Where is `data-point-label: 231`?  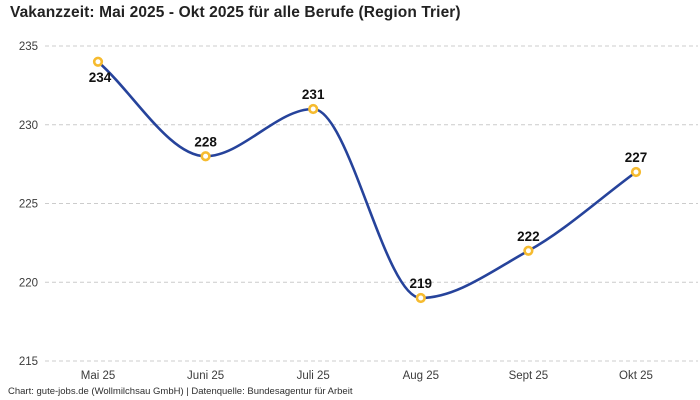
data-point-label: 231 is located at coordinates (313, 94).